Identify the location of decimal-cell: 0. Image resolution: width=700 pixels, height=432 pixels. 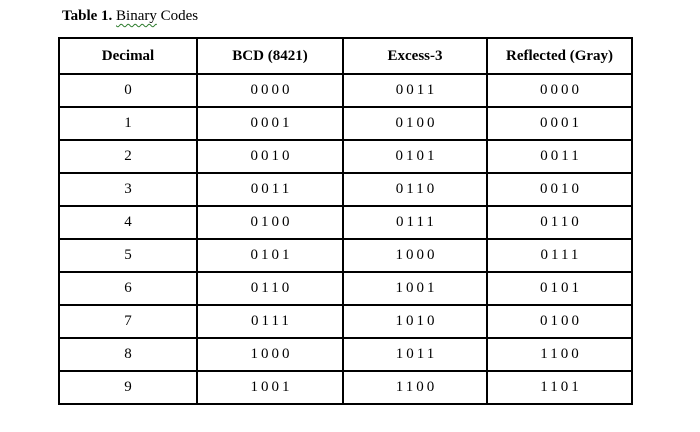
(128, 90).